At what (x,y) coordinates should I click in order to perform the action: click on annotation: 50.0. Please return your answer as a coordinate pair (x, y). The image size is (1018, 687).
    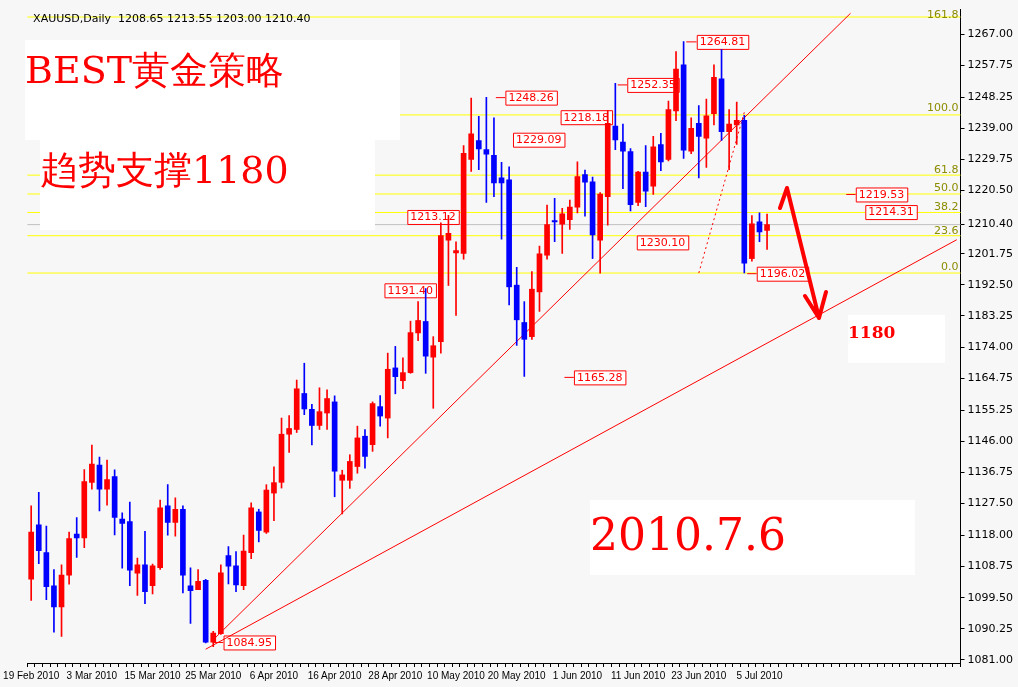
    Looking at the image, I should click on (946, 188).